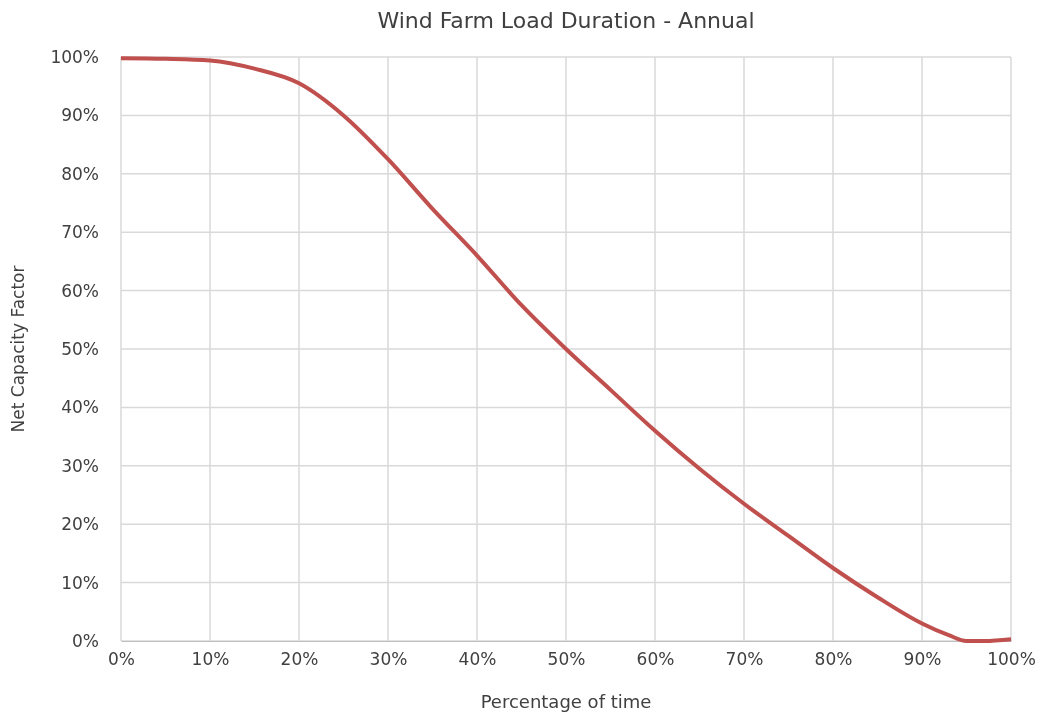 The height and width of the screenshot is (715, 1041). I want to click on y-tick-label: 70%, so click(80, 232).